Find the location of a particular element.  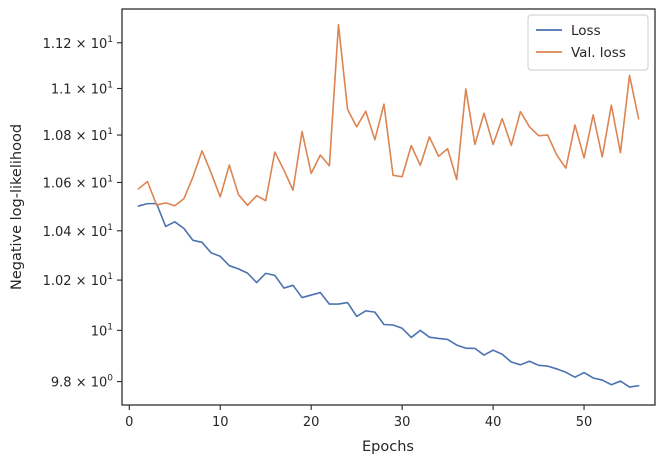

y-tick-label: 1.02 × 10¹ is located at coordinates (78, 280).